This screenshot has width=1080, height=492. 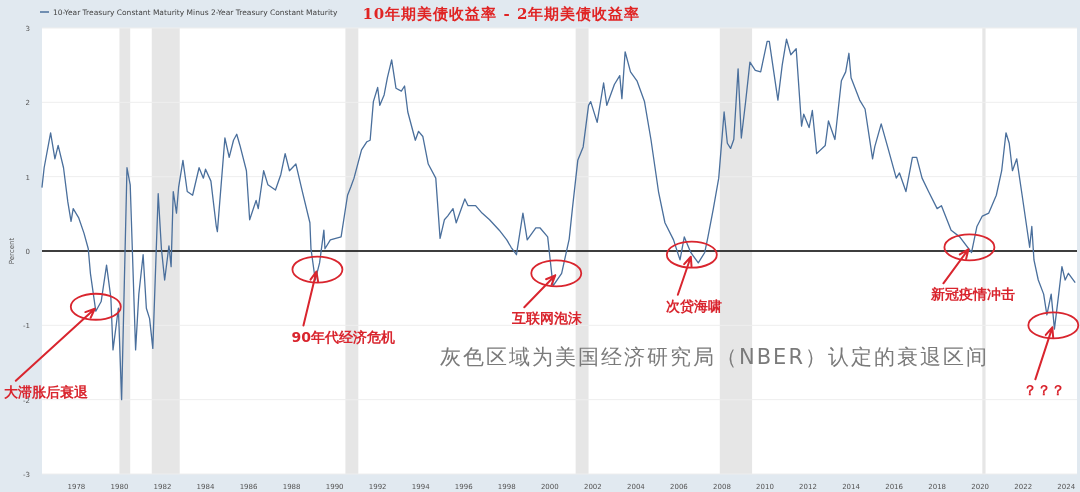 I want to click on annotation: ？？？, so click(x=1044, y=390).